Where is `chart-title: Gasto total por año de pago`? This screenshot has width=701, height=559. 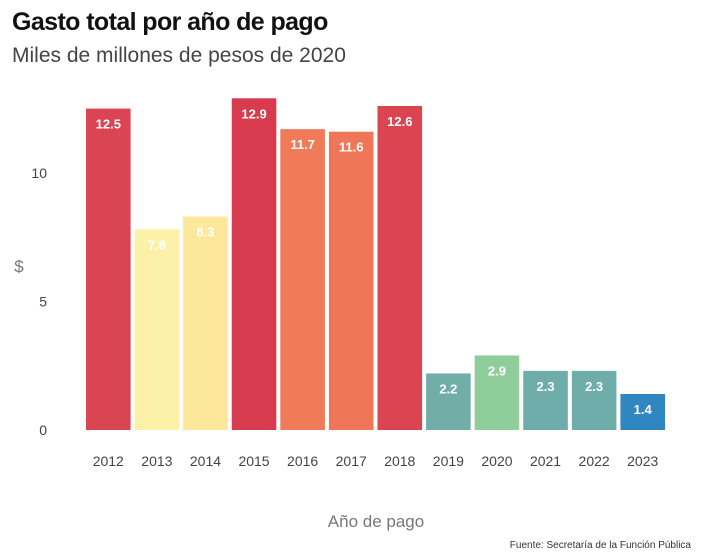 chart-title: Gasto total por año de pago is located at coordinates (170, 22).